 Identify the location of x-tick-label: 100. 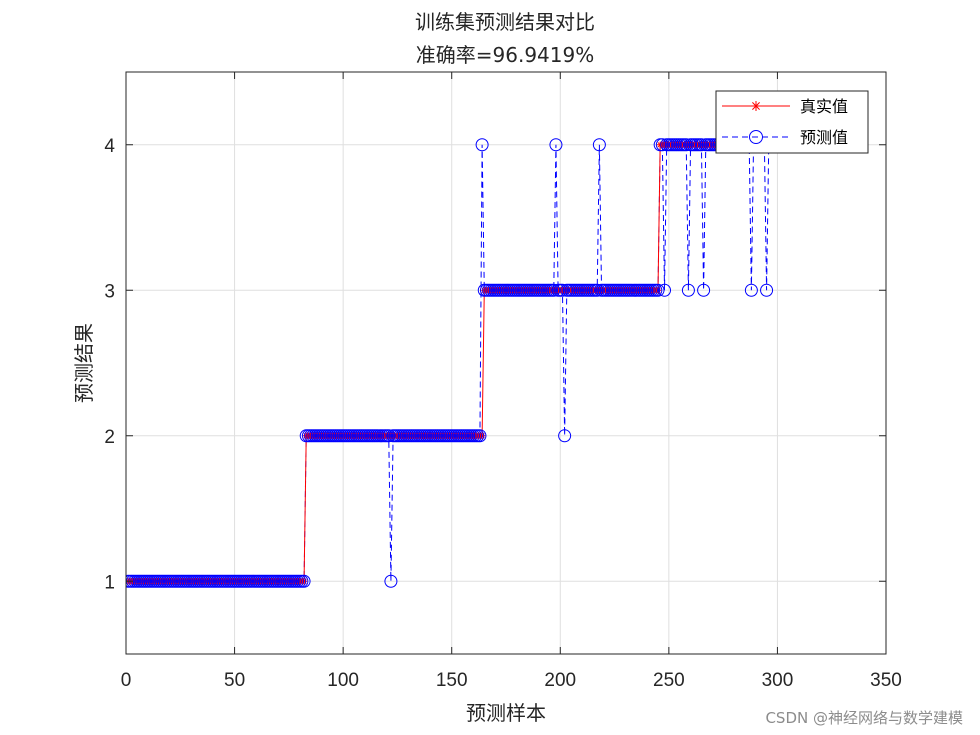
(343, 680).